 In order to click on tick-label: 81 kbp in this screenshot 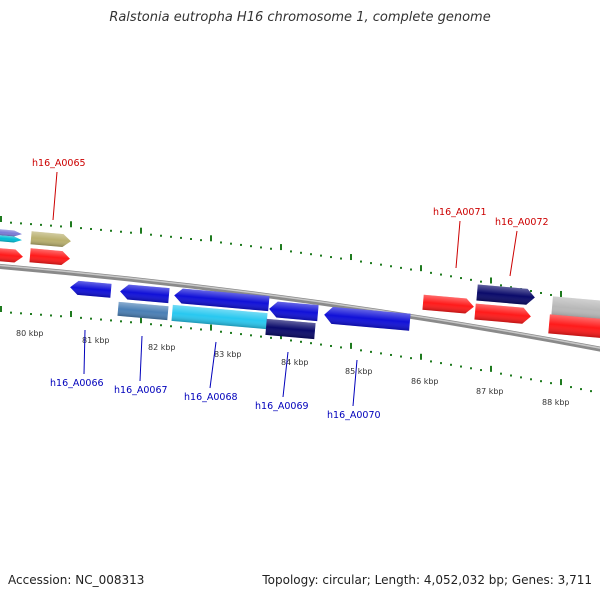, I will do `click(96, 340)`.